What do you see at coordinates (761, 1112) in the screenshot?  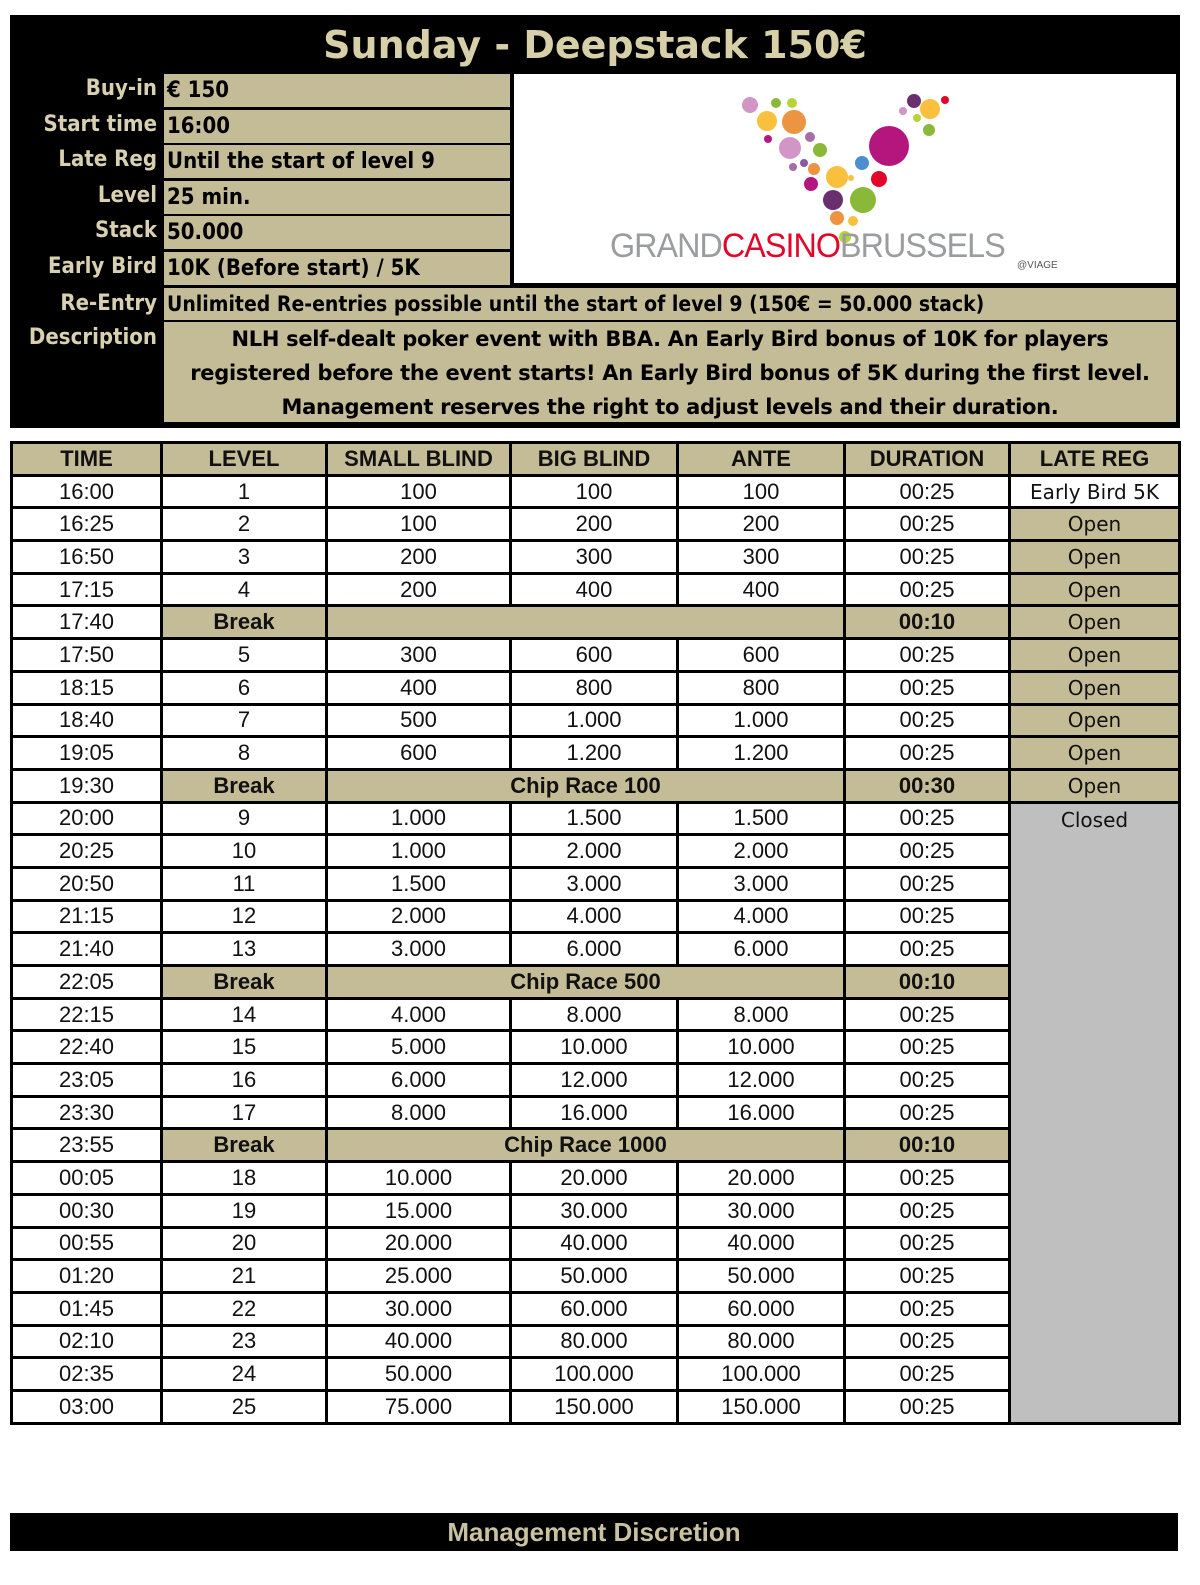 I see `ante-cell: 16.000` at bounding box center [761, 1112].